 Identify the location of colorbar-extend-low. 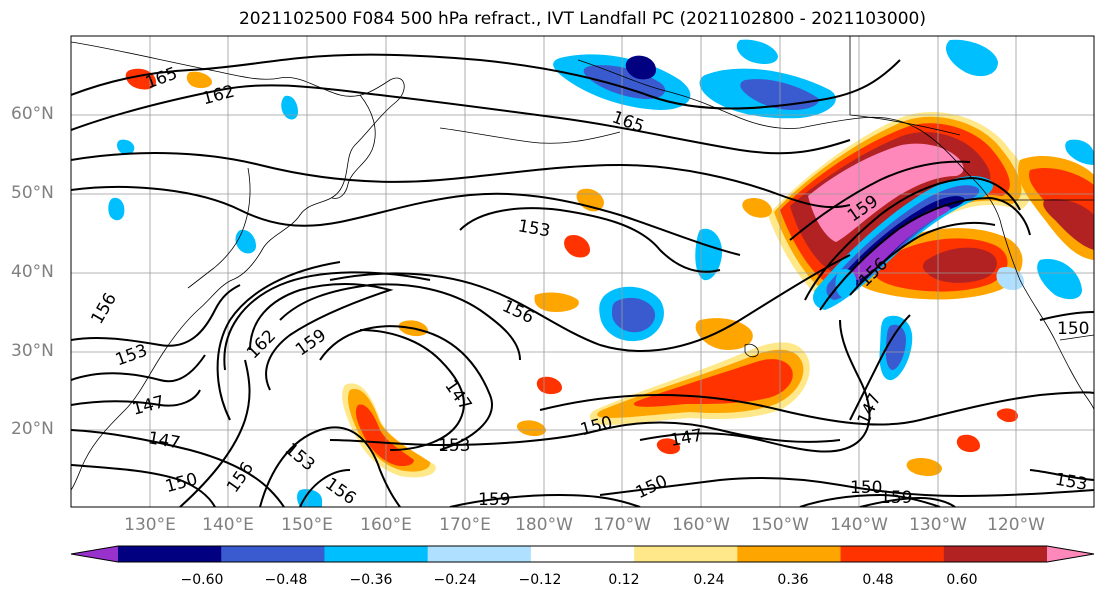
(94, 554).